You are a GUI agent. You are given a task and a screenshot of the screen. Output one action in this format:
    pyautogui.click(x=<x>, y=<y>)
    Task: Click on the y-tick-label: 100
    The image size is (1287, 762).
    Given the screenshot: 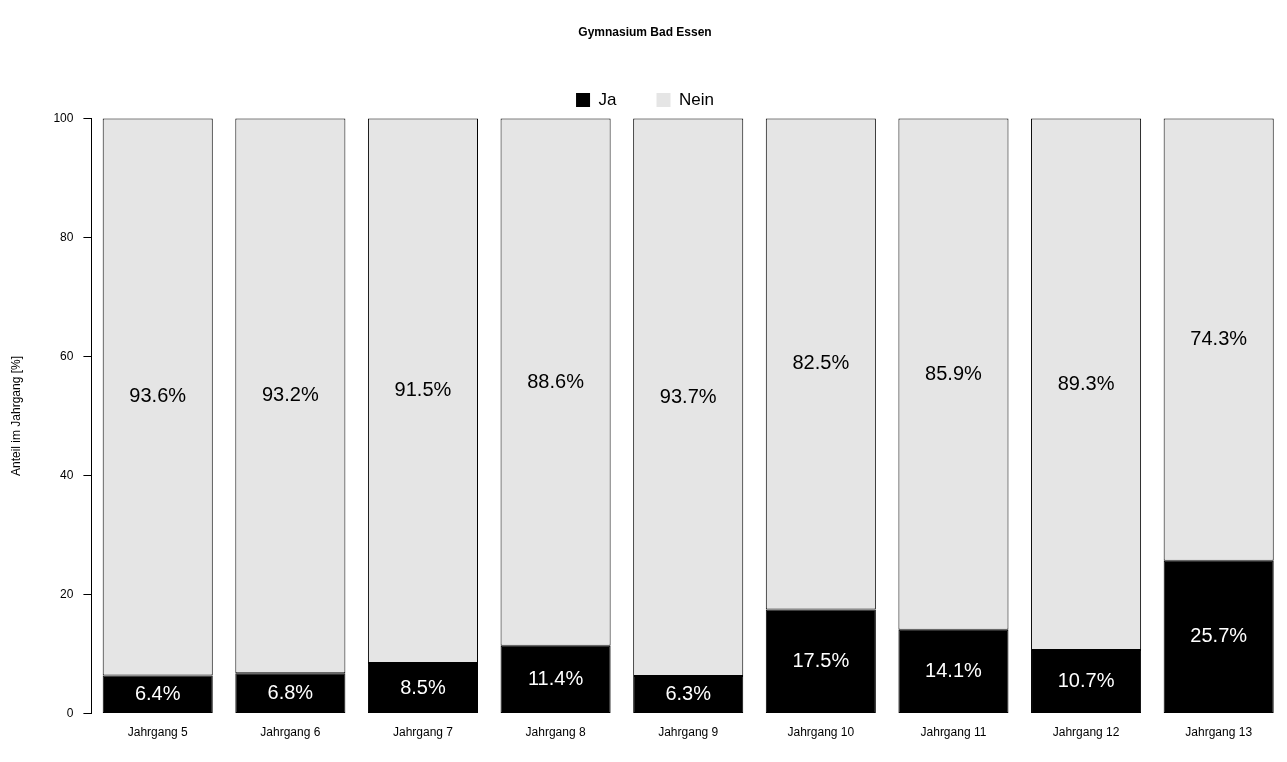 What is the action you would take?
    pyautogui.click(x=63, y=117)
    